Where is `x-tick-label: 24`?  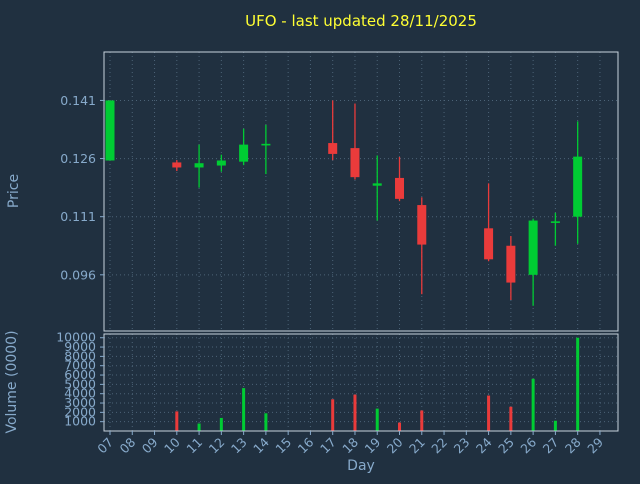
x-tick-label: 24 is located at coordinates (484, 445).